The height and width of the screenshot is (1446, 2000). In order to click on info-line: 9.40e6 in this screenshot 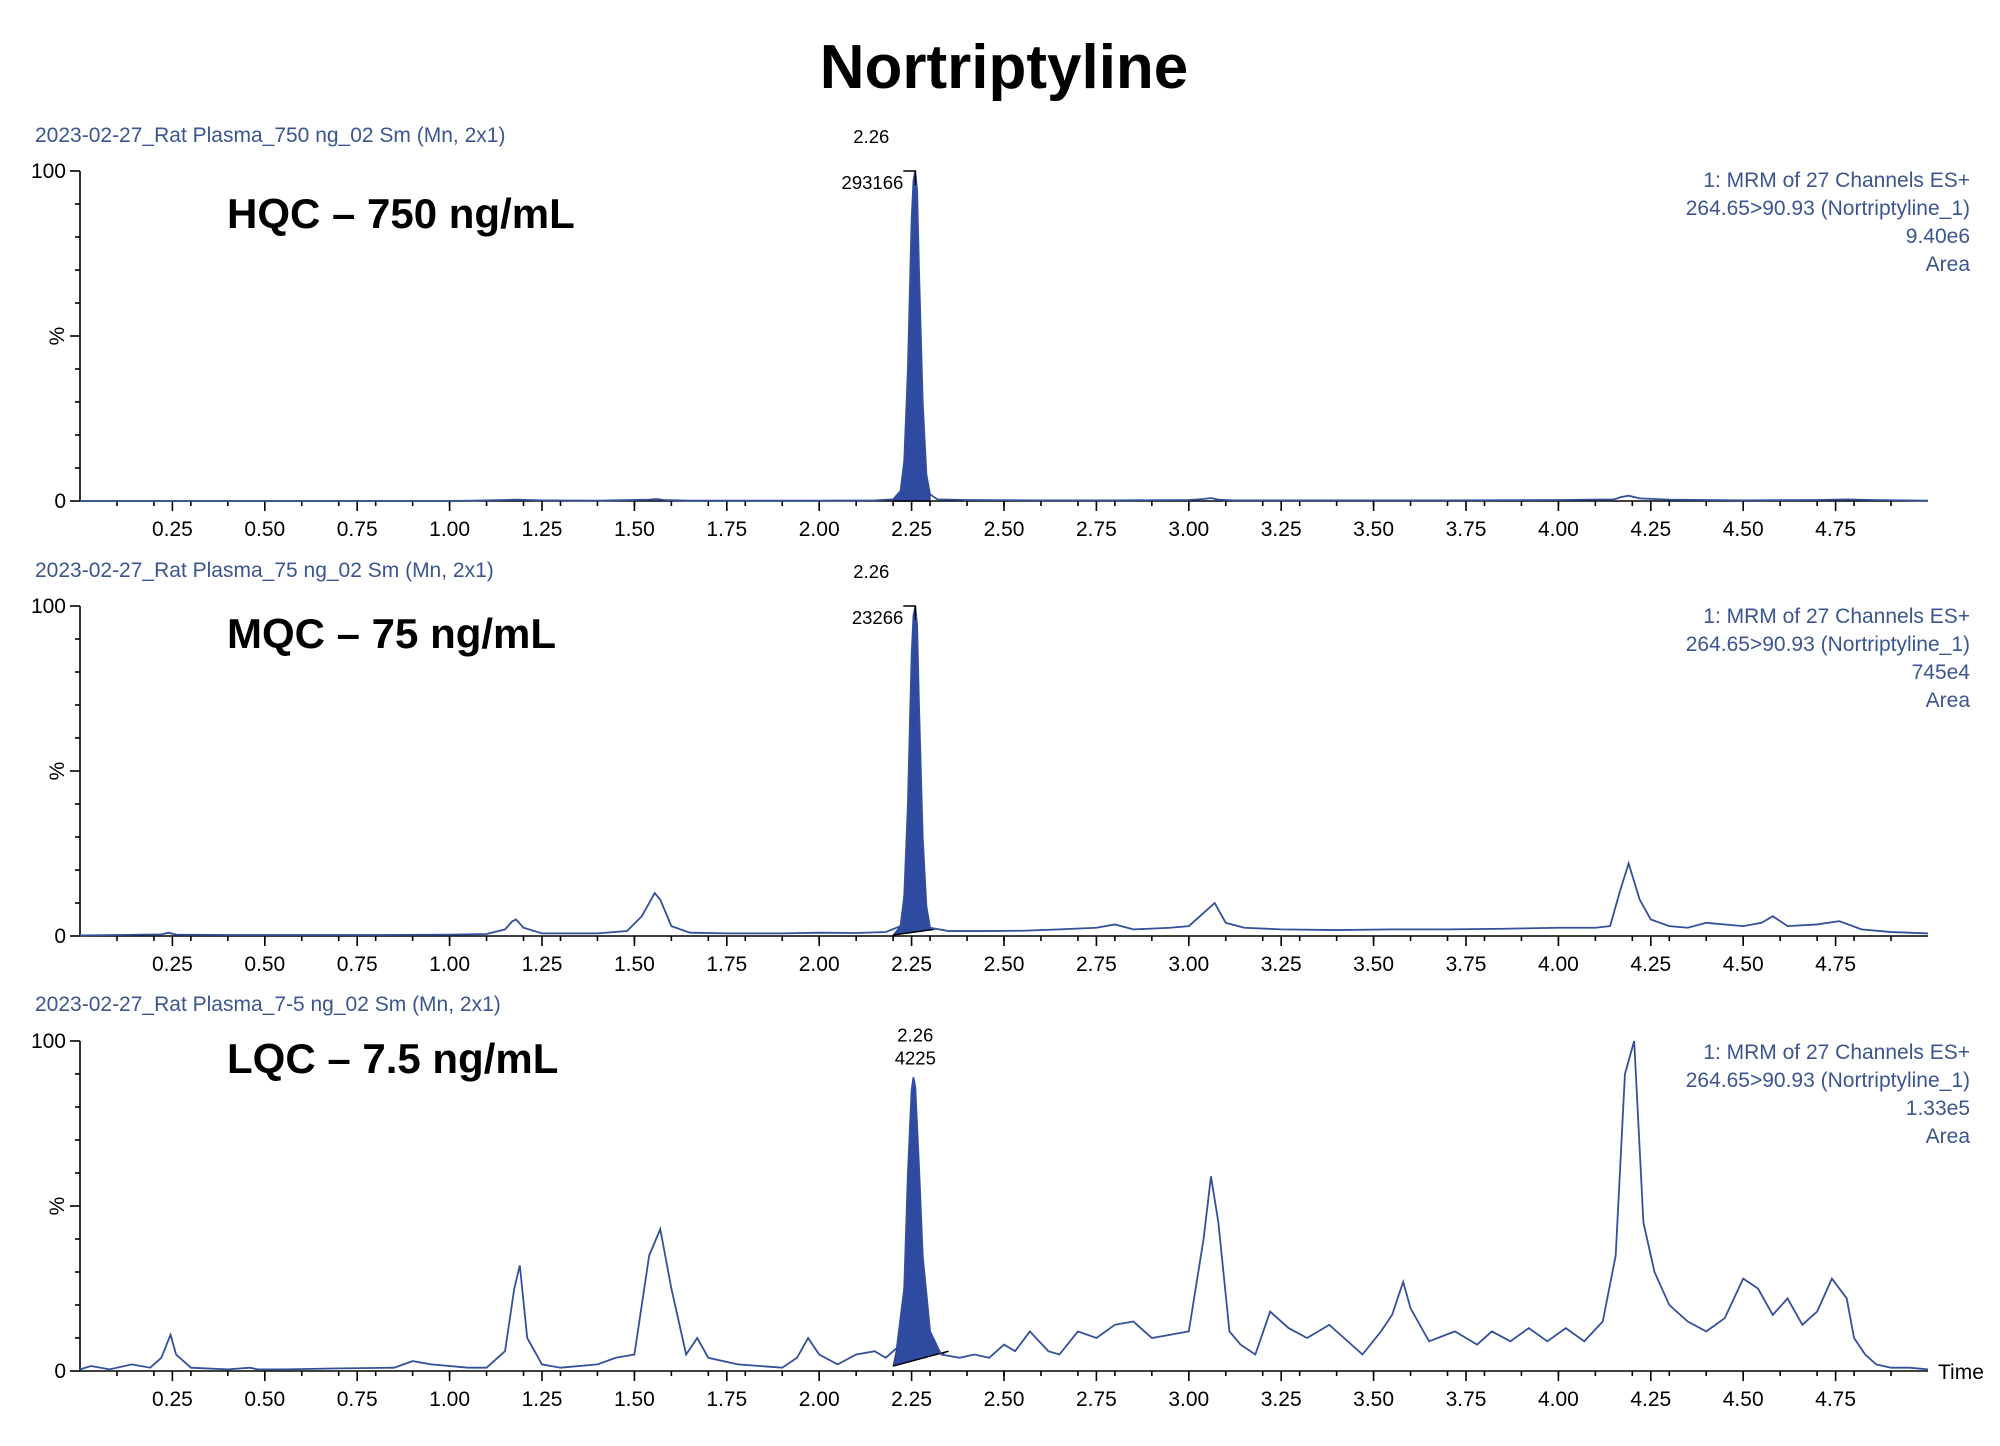, I will do `click(1938, 236)`.